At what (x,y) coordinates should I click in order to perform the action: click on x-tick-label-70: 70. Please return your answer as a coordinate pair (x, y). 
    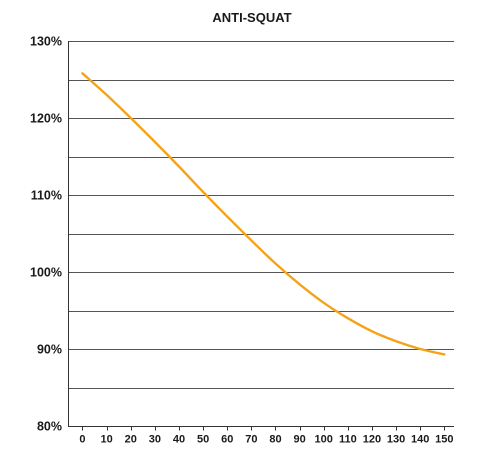
    Looking at the image, I should click on (251, 440).